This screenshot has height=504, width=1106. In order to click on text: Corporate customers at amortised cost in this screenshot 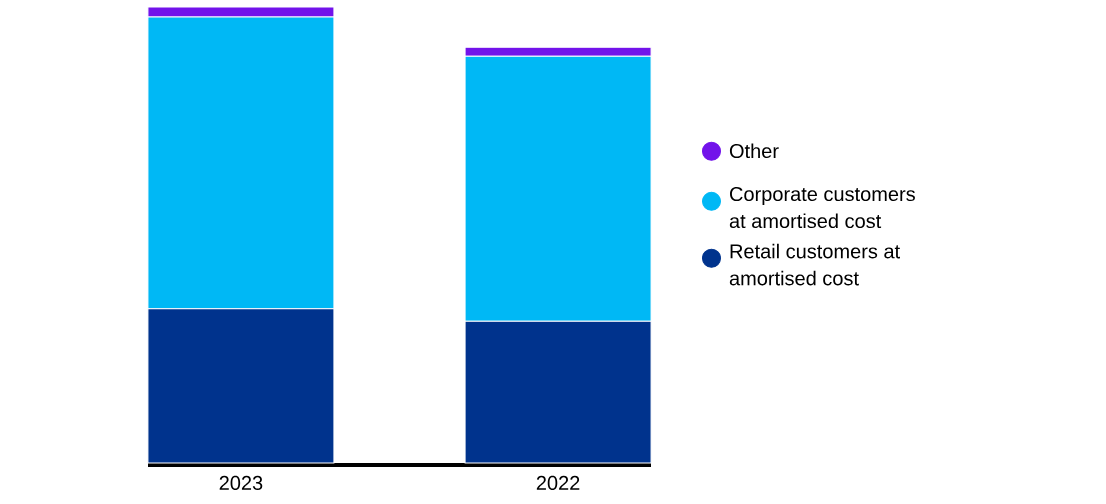, I will do `click(822, 207)`.